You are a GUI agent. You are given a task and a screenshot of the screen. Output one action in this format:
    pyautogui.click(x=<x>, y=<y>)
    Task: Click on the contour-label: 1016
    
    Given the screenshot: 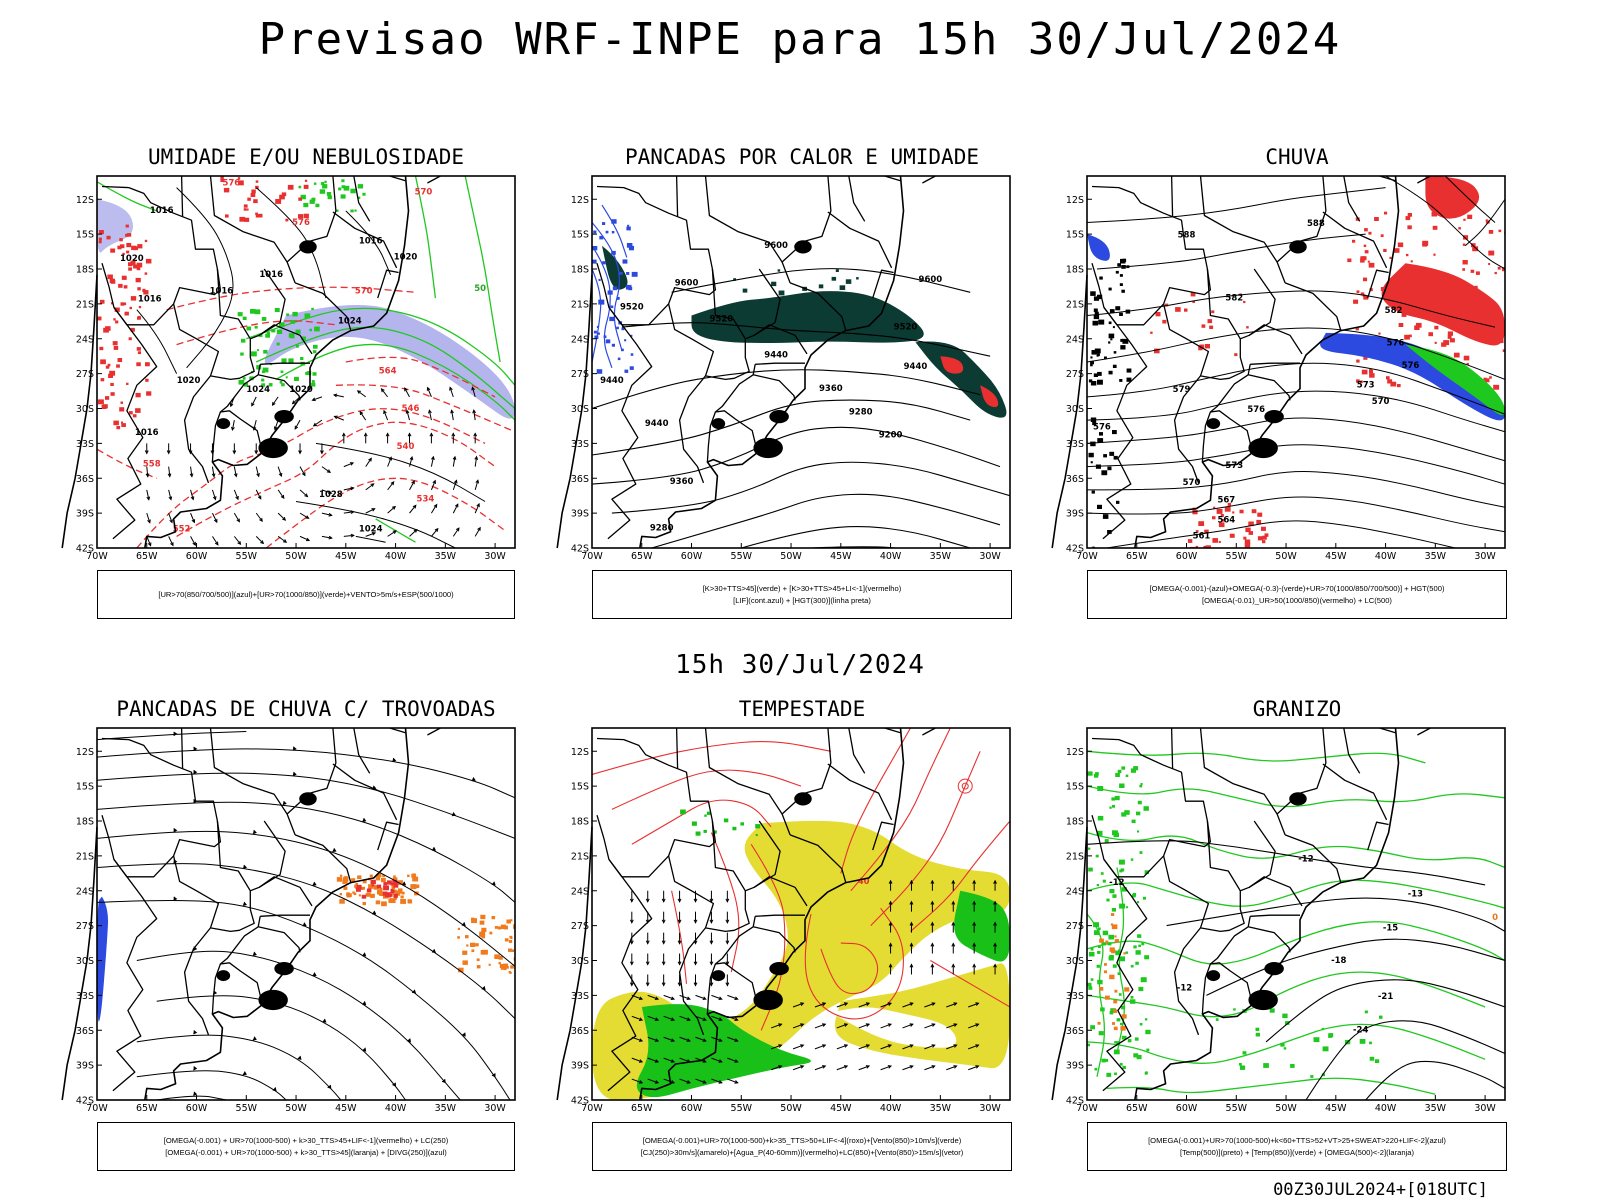 What is the action you would take?
    pyautogui.click(x=162, y=211)
    